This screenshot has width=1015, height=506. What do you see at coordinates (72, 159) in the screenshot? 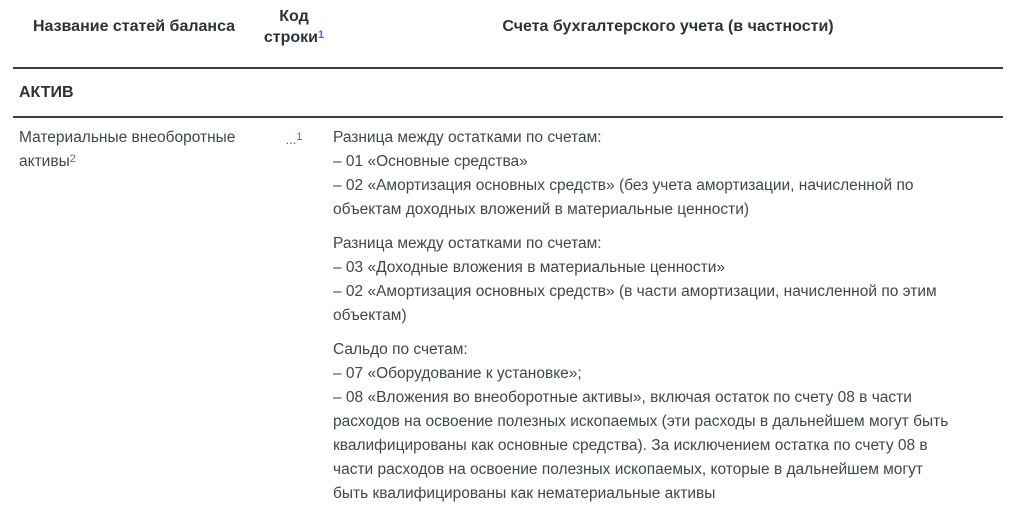
I see `footnote-2-link: 2` at bounding box center [72, 159].